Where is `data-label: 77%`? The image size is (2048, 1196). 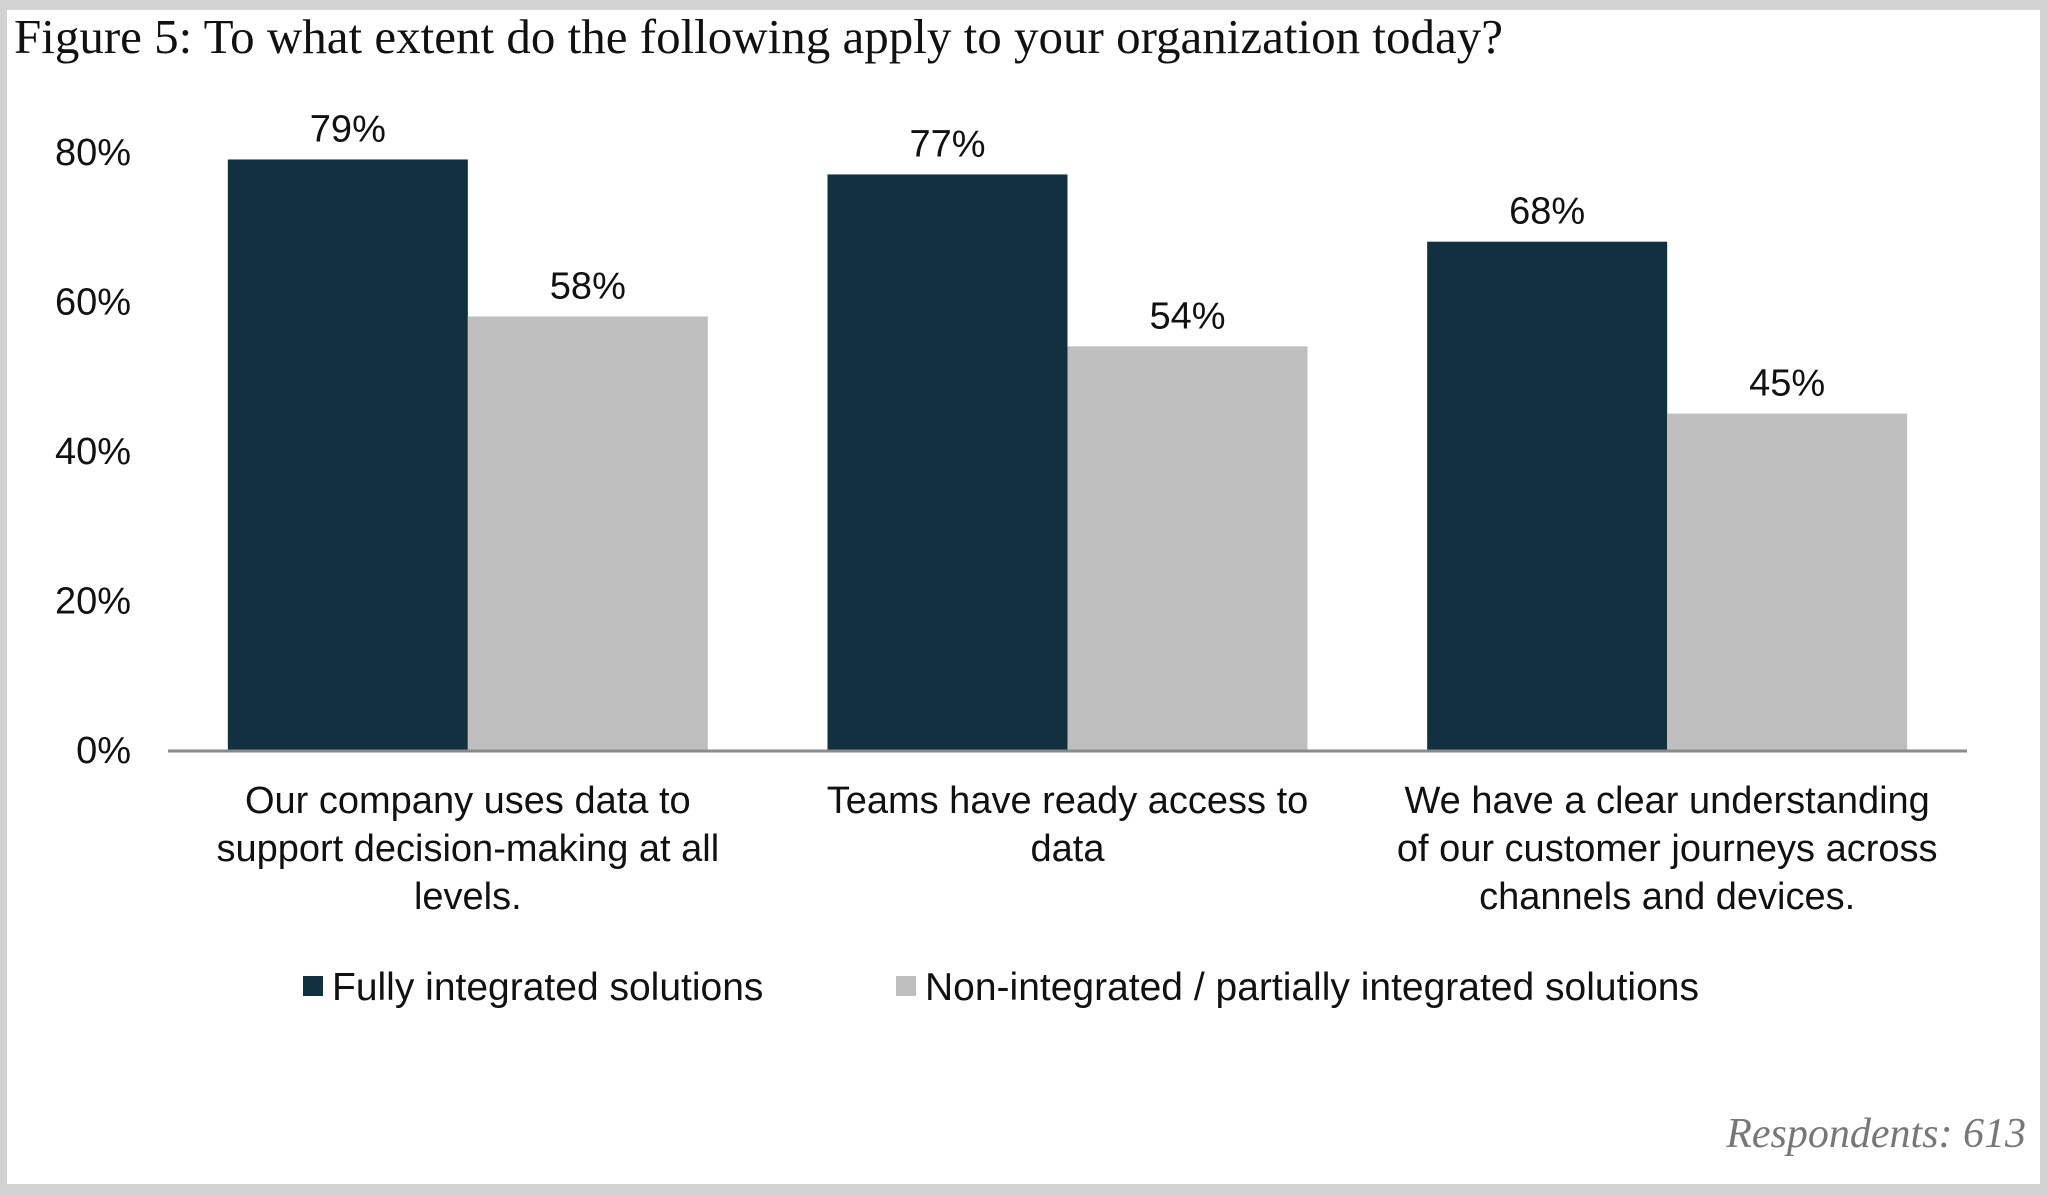 data-label: 77% is located at coordinates (947, 144).